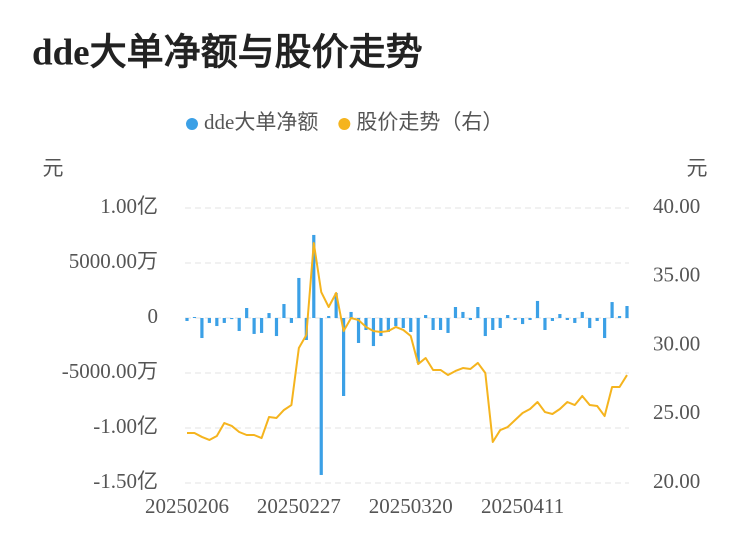  Describe the element at coordinates (676, 343) in the screenshot. I see `y2-tick-label: 30.00` at that location.